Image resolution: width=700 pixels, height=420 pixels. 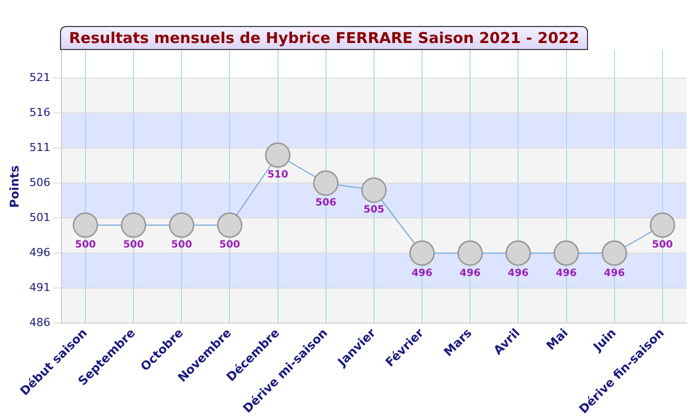 What do you see at coordinates (39, 287) in the screenshot?
I see `y-tick-label: 491` at bounding box center [39, 287].